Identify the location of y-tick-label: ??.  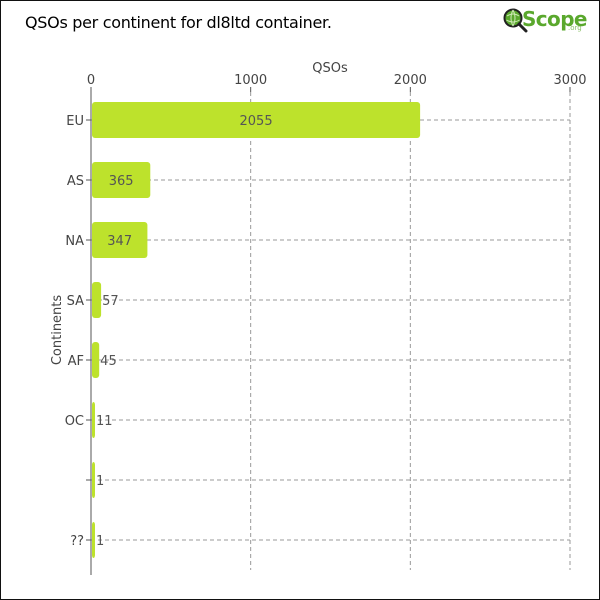
(77, 541).